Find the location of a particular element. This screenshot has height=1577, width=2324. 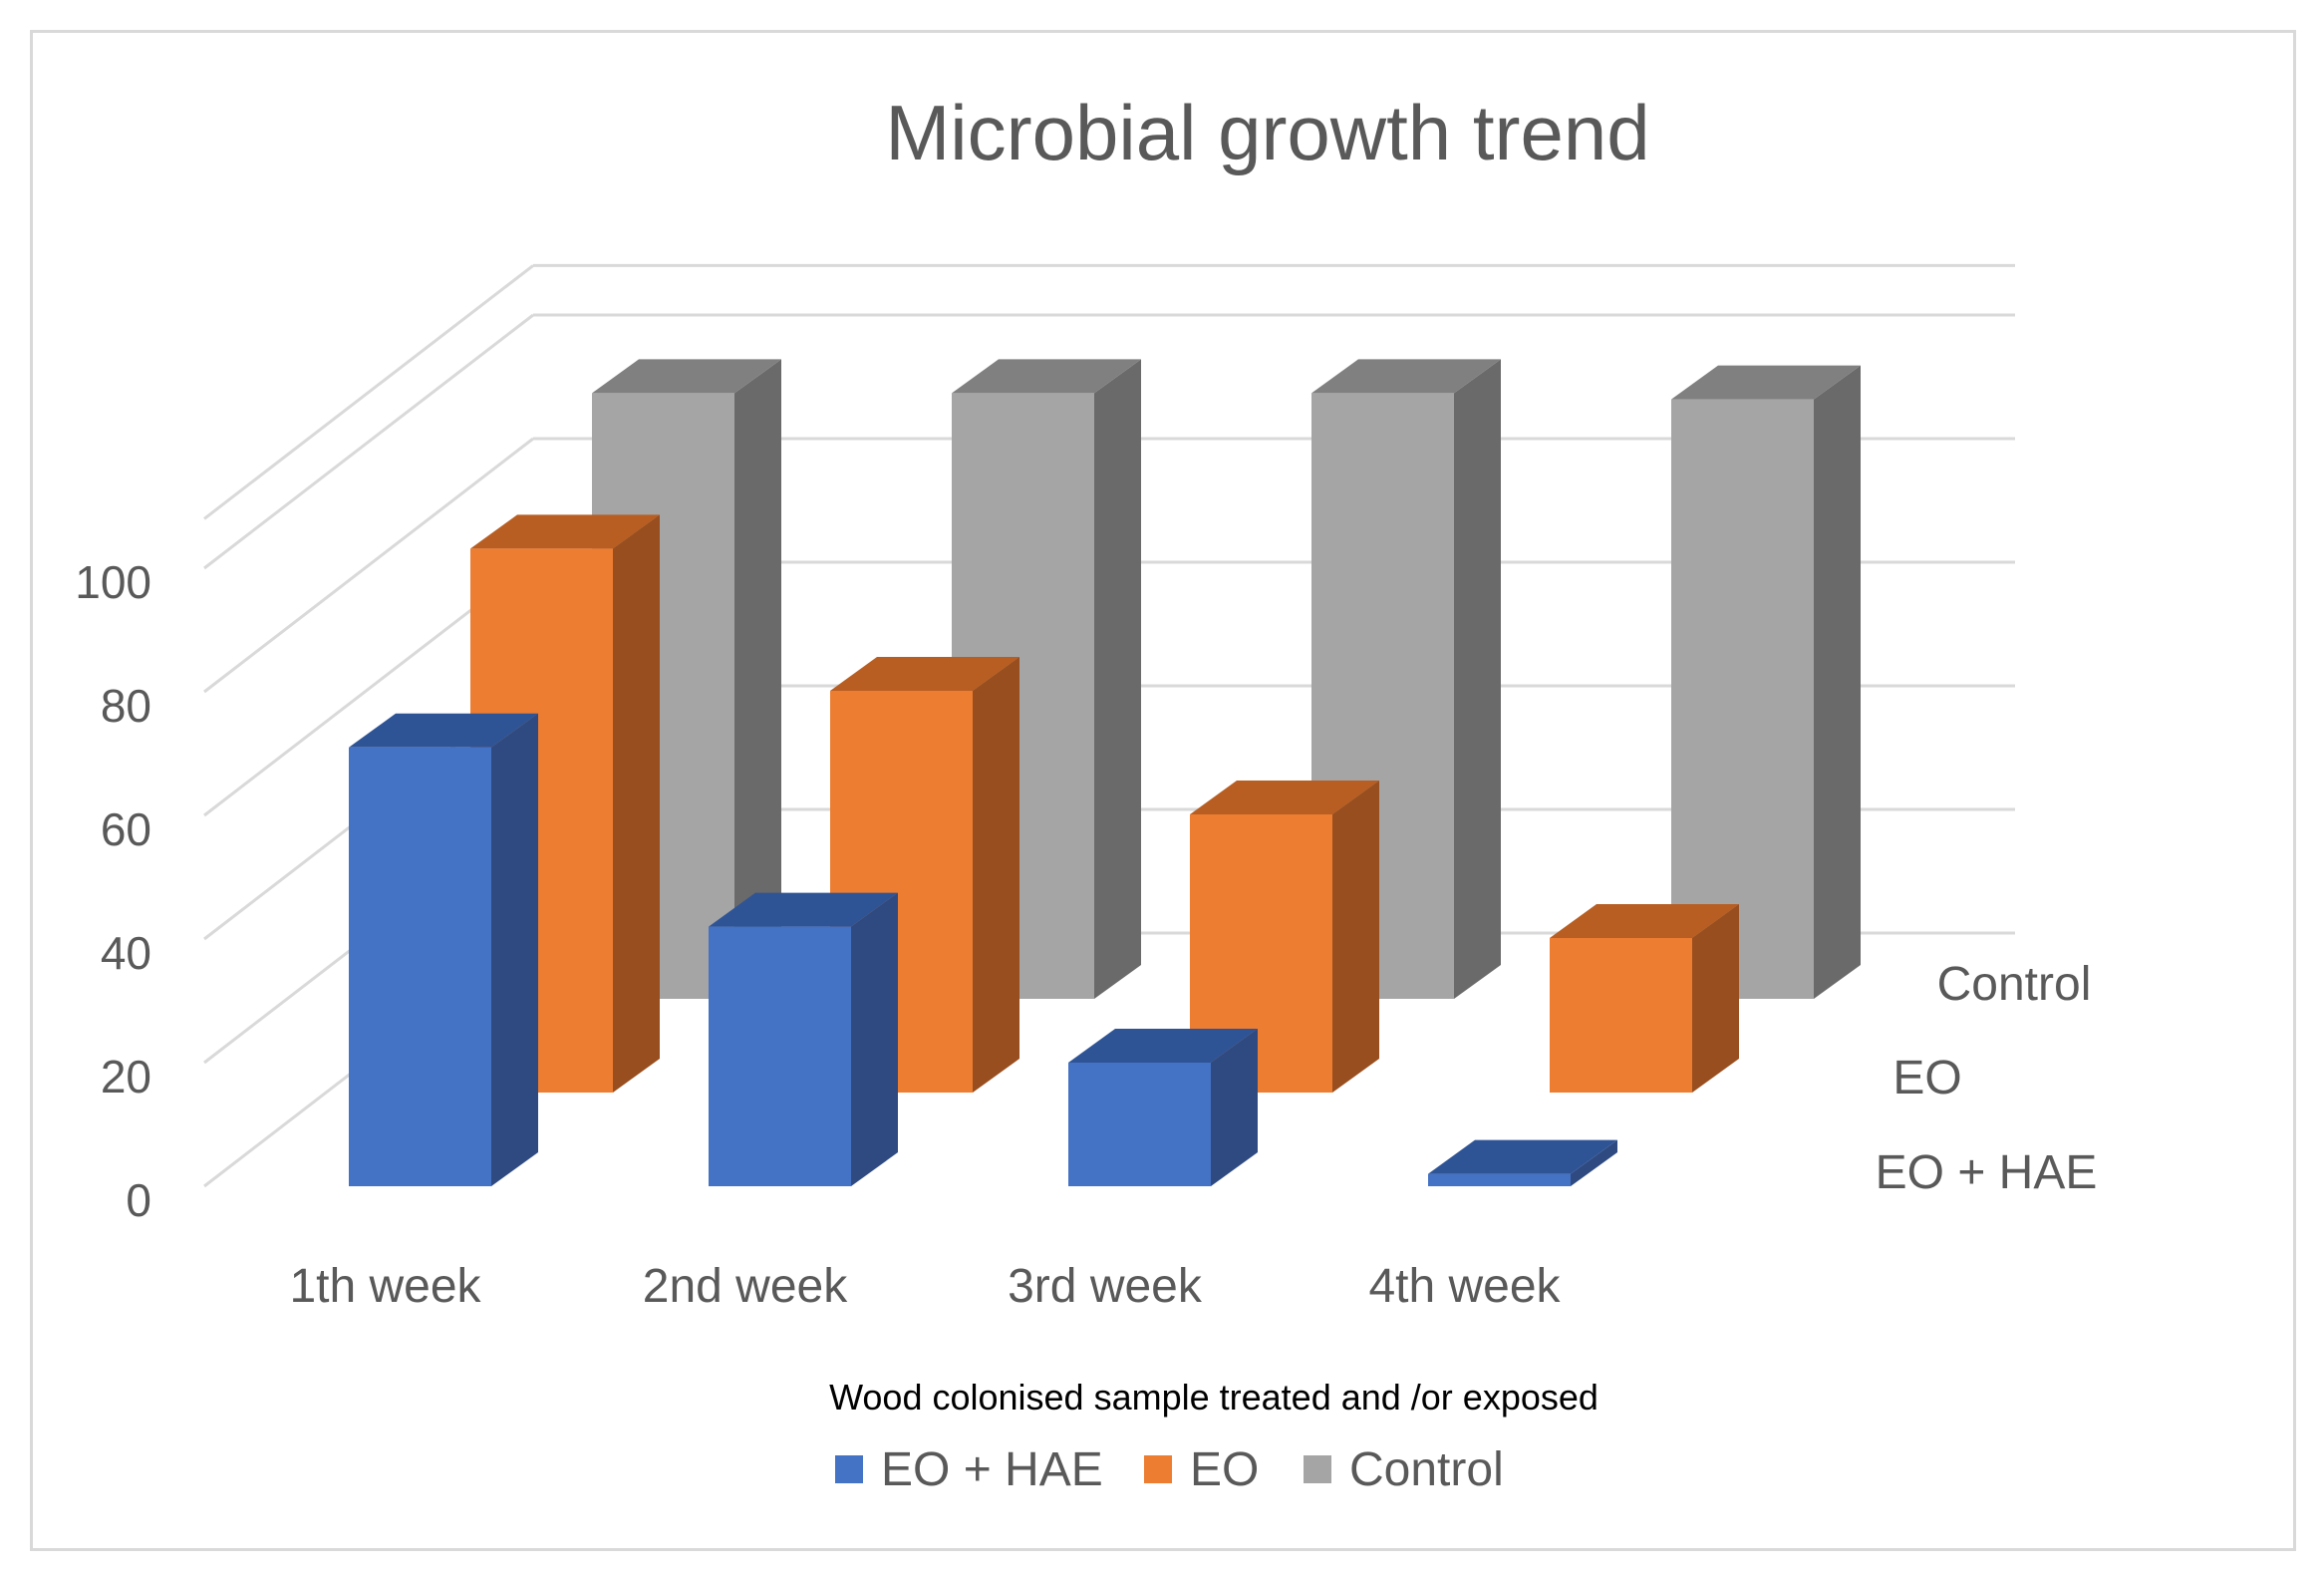

category-label: 4th week is located at coordinates (1464, 1286).